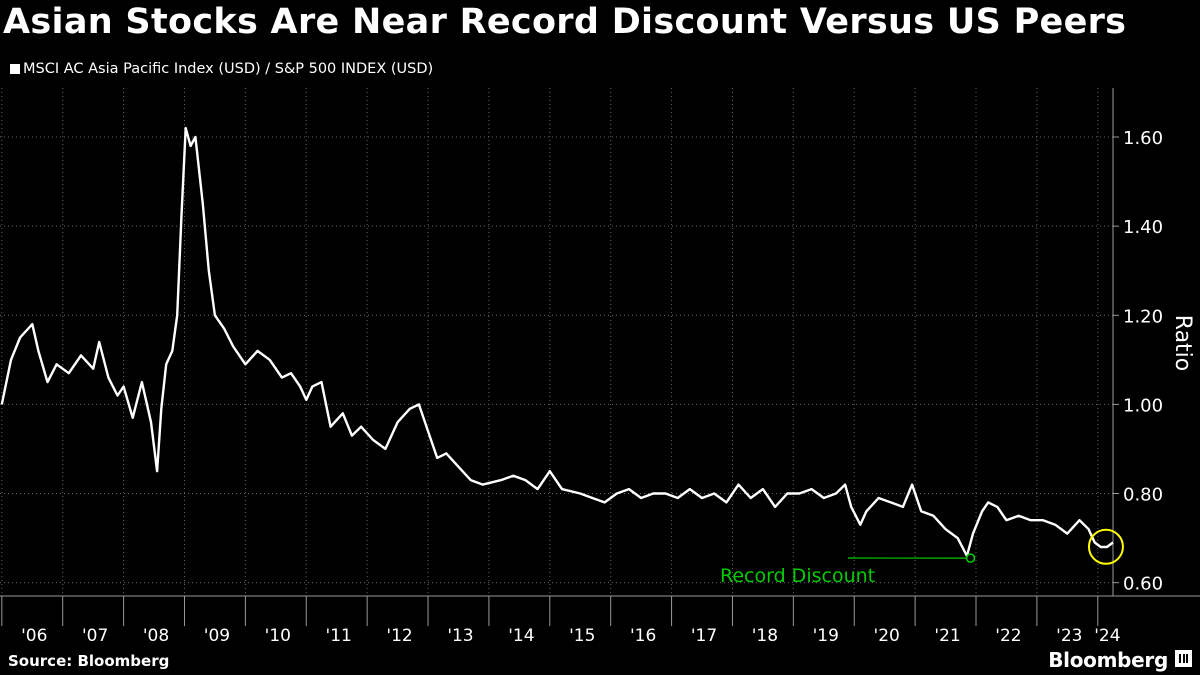  Describe the element at coordinates (1143, 227) in the screenshot. I see `y-tick-label: 1.40` at that location.